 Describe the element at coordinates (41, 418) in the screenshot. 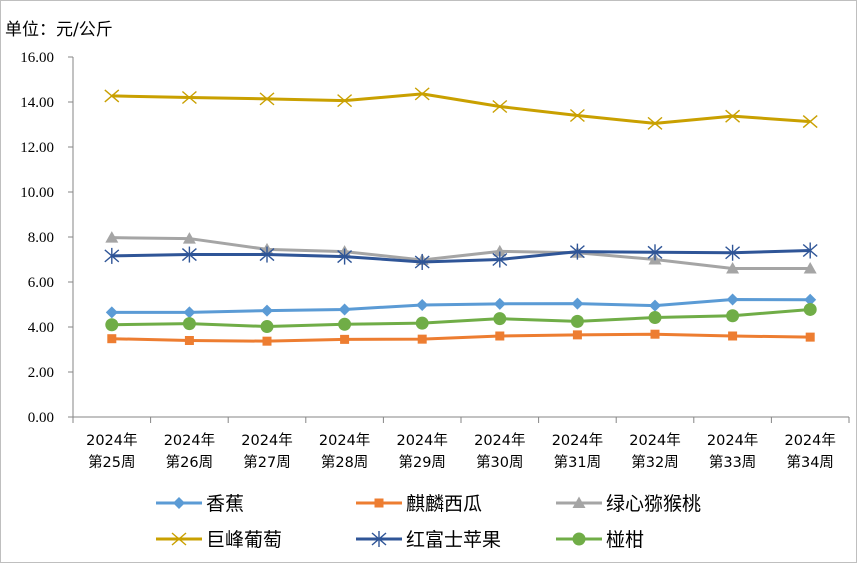

I see `y-tick-label: 0.00` at that location.